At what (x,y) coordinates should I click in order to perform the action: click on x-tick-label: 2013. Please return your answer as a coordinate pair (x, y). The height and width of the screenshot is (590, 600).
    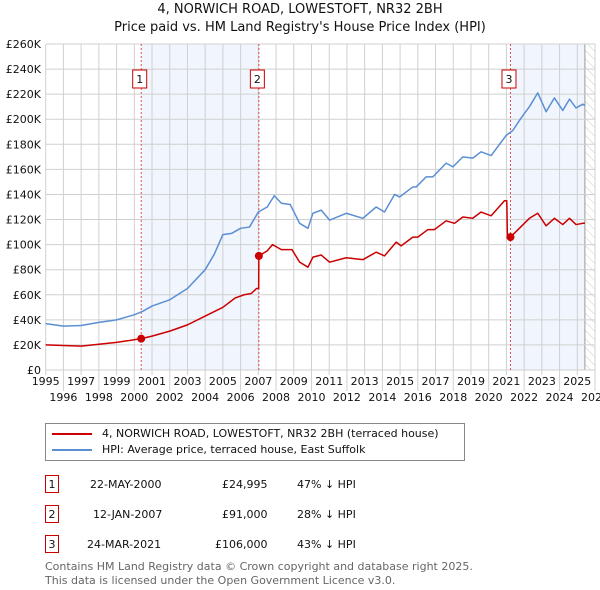
    Looking at the image, I should click on (365, 381).